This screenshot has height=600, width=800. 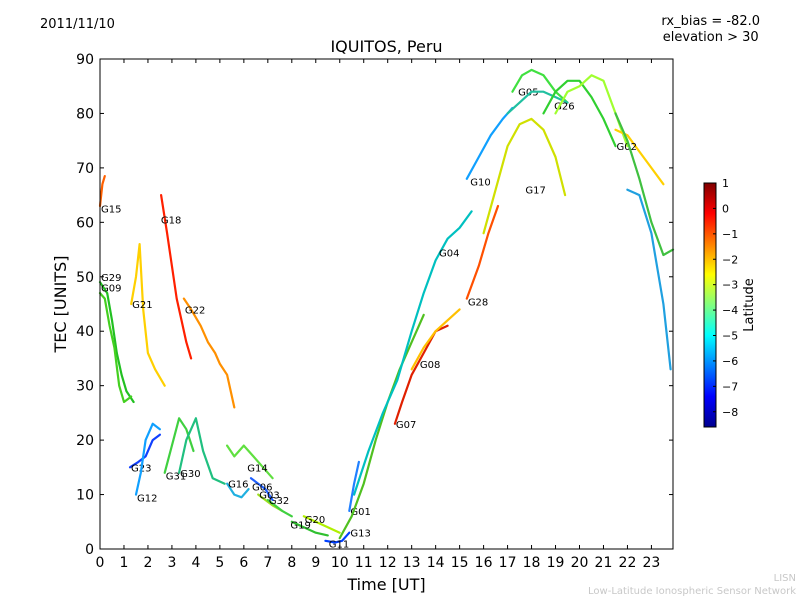 I want to click on x-tick-label: 3, so click(x=171, y=563).